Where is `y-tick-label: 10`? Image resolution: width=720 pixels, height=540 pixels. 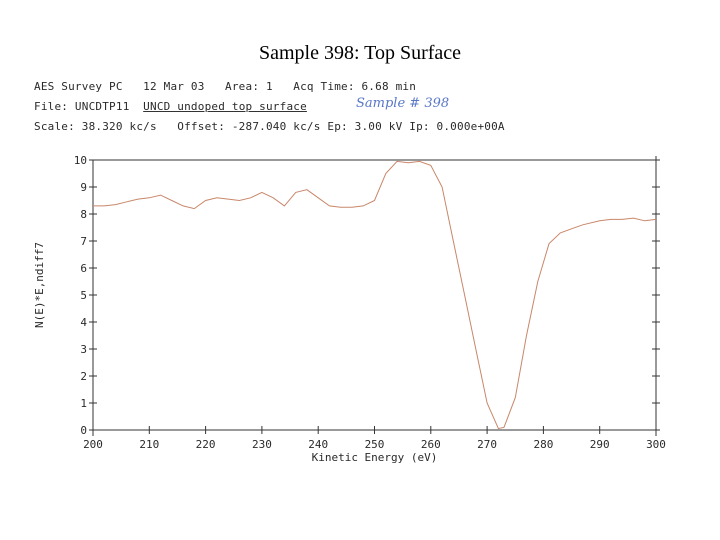 y-tick-label: 10 is located at coordinates (80, 160).